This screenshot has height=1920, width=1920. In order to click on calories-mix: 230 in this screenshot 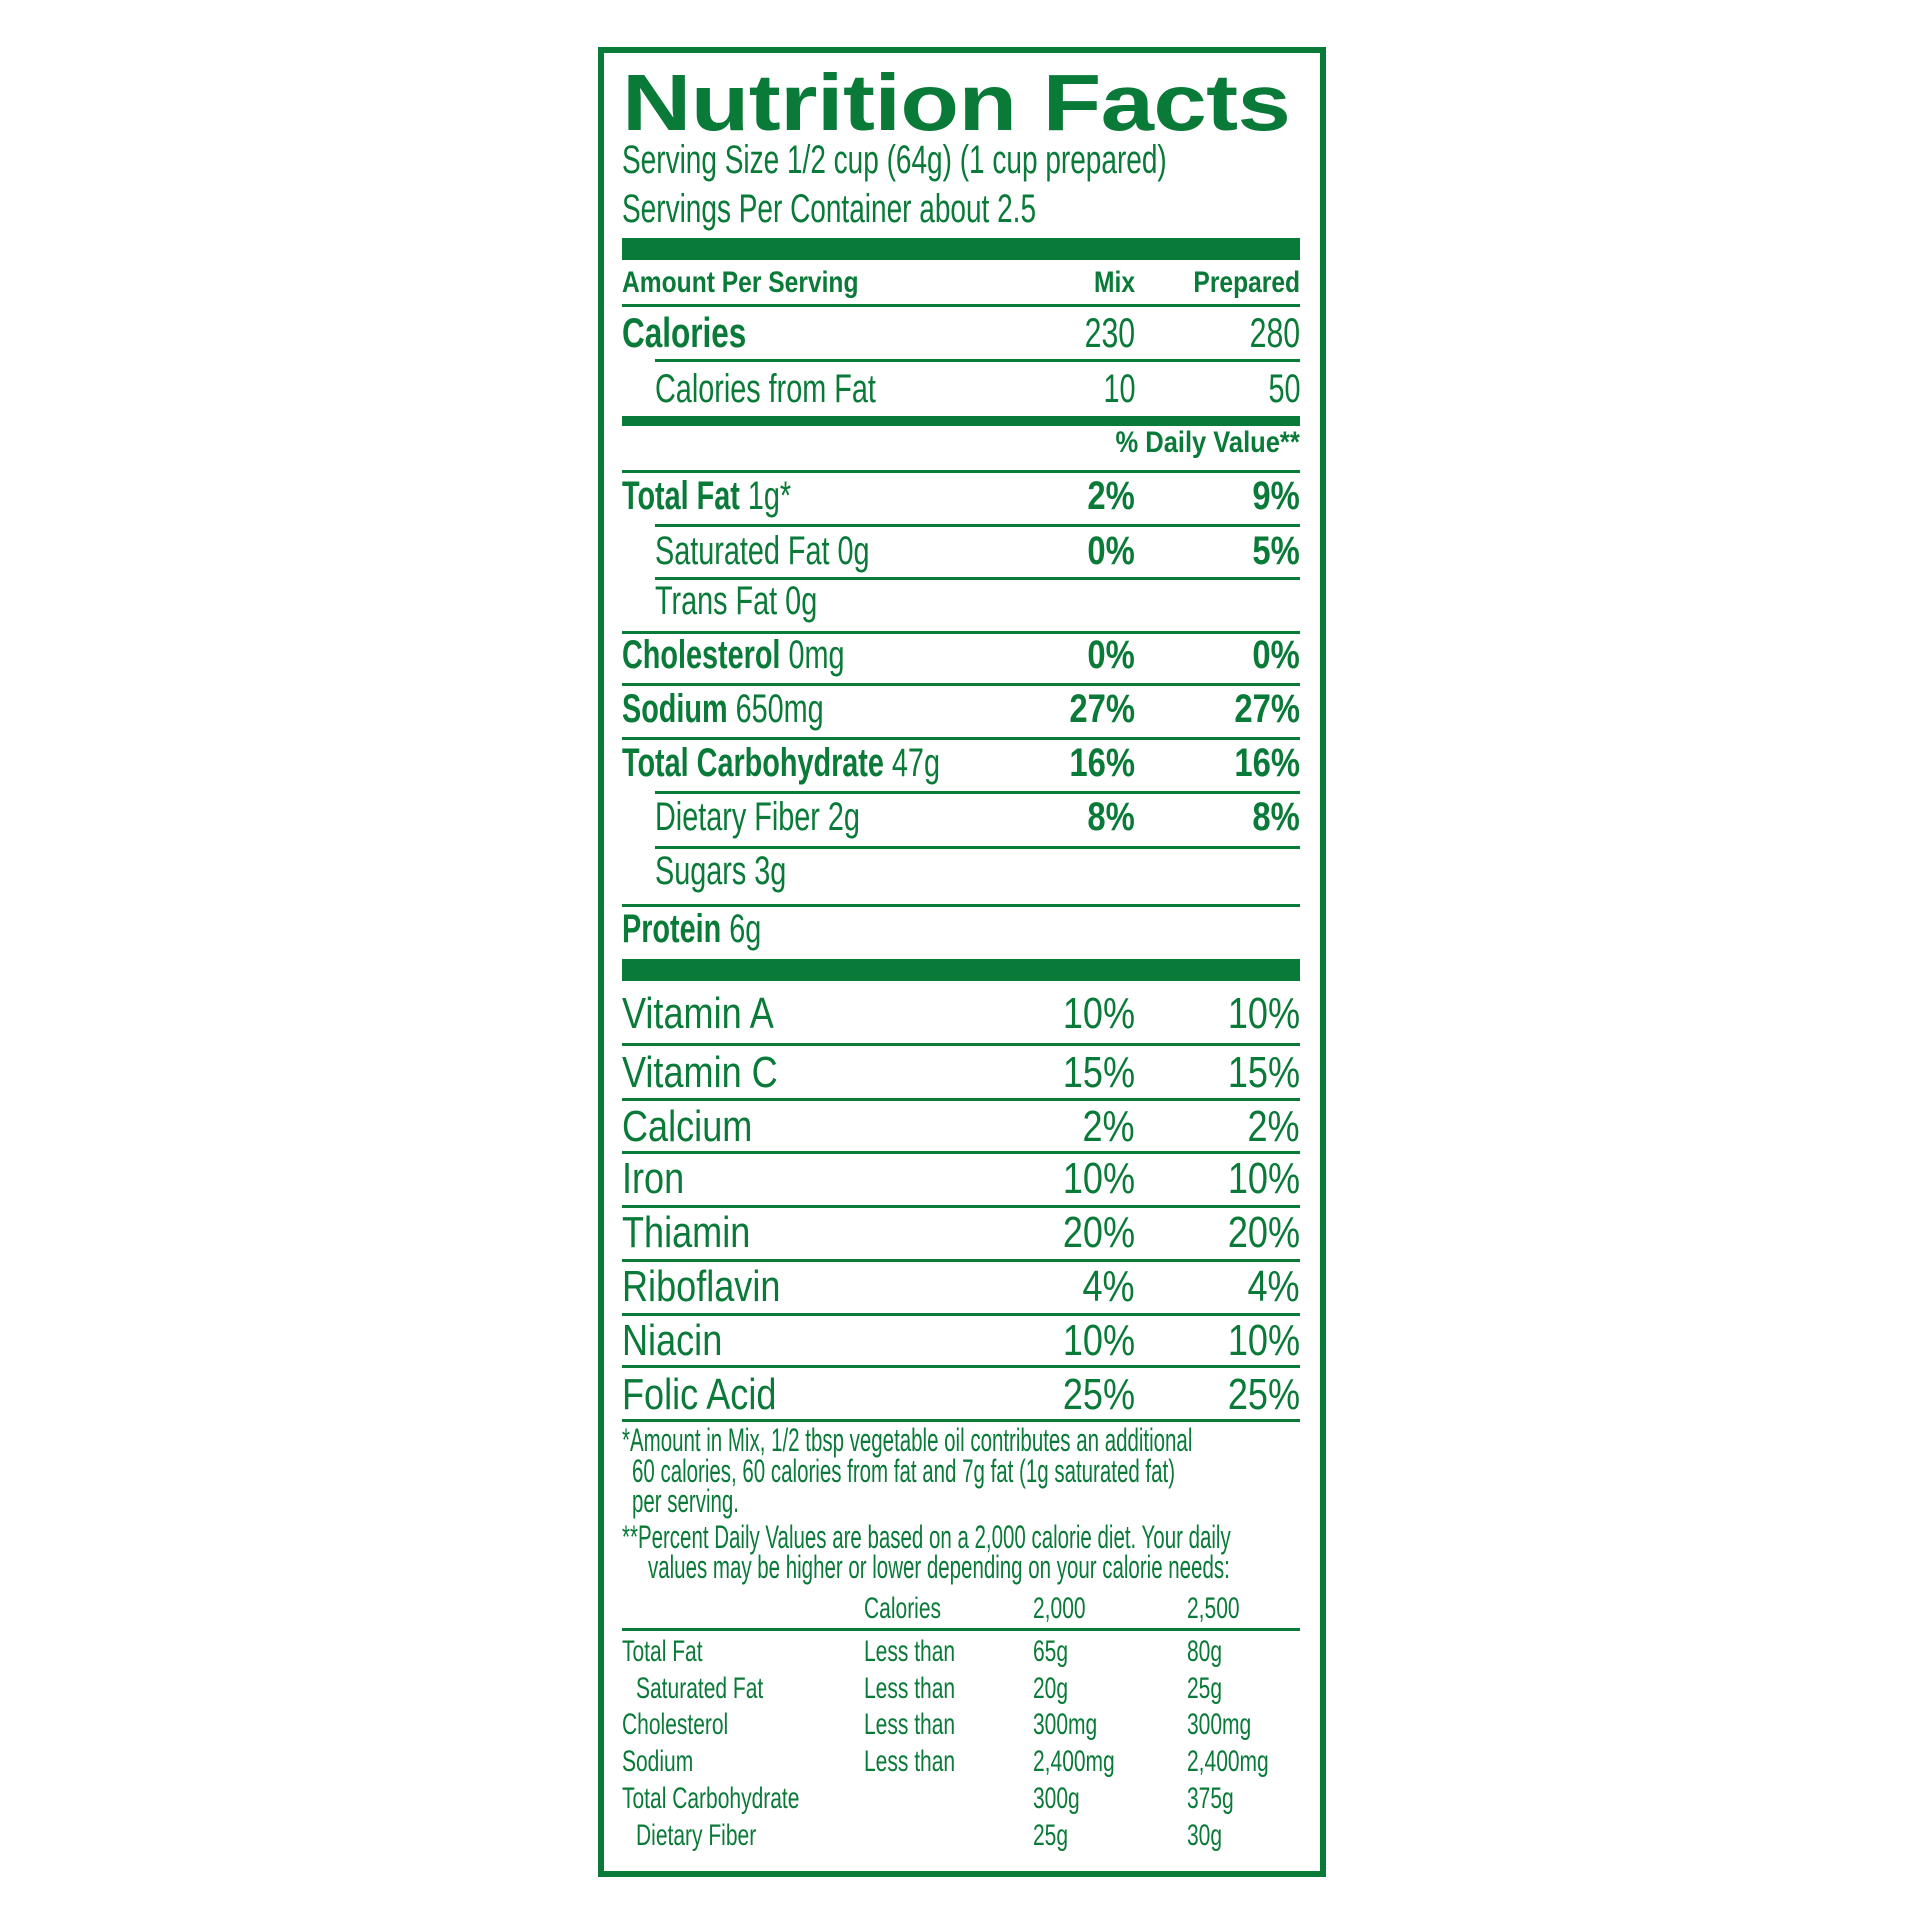, I will do `click(1109, 332)`.